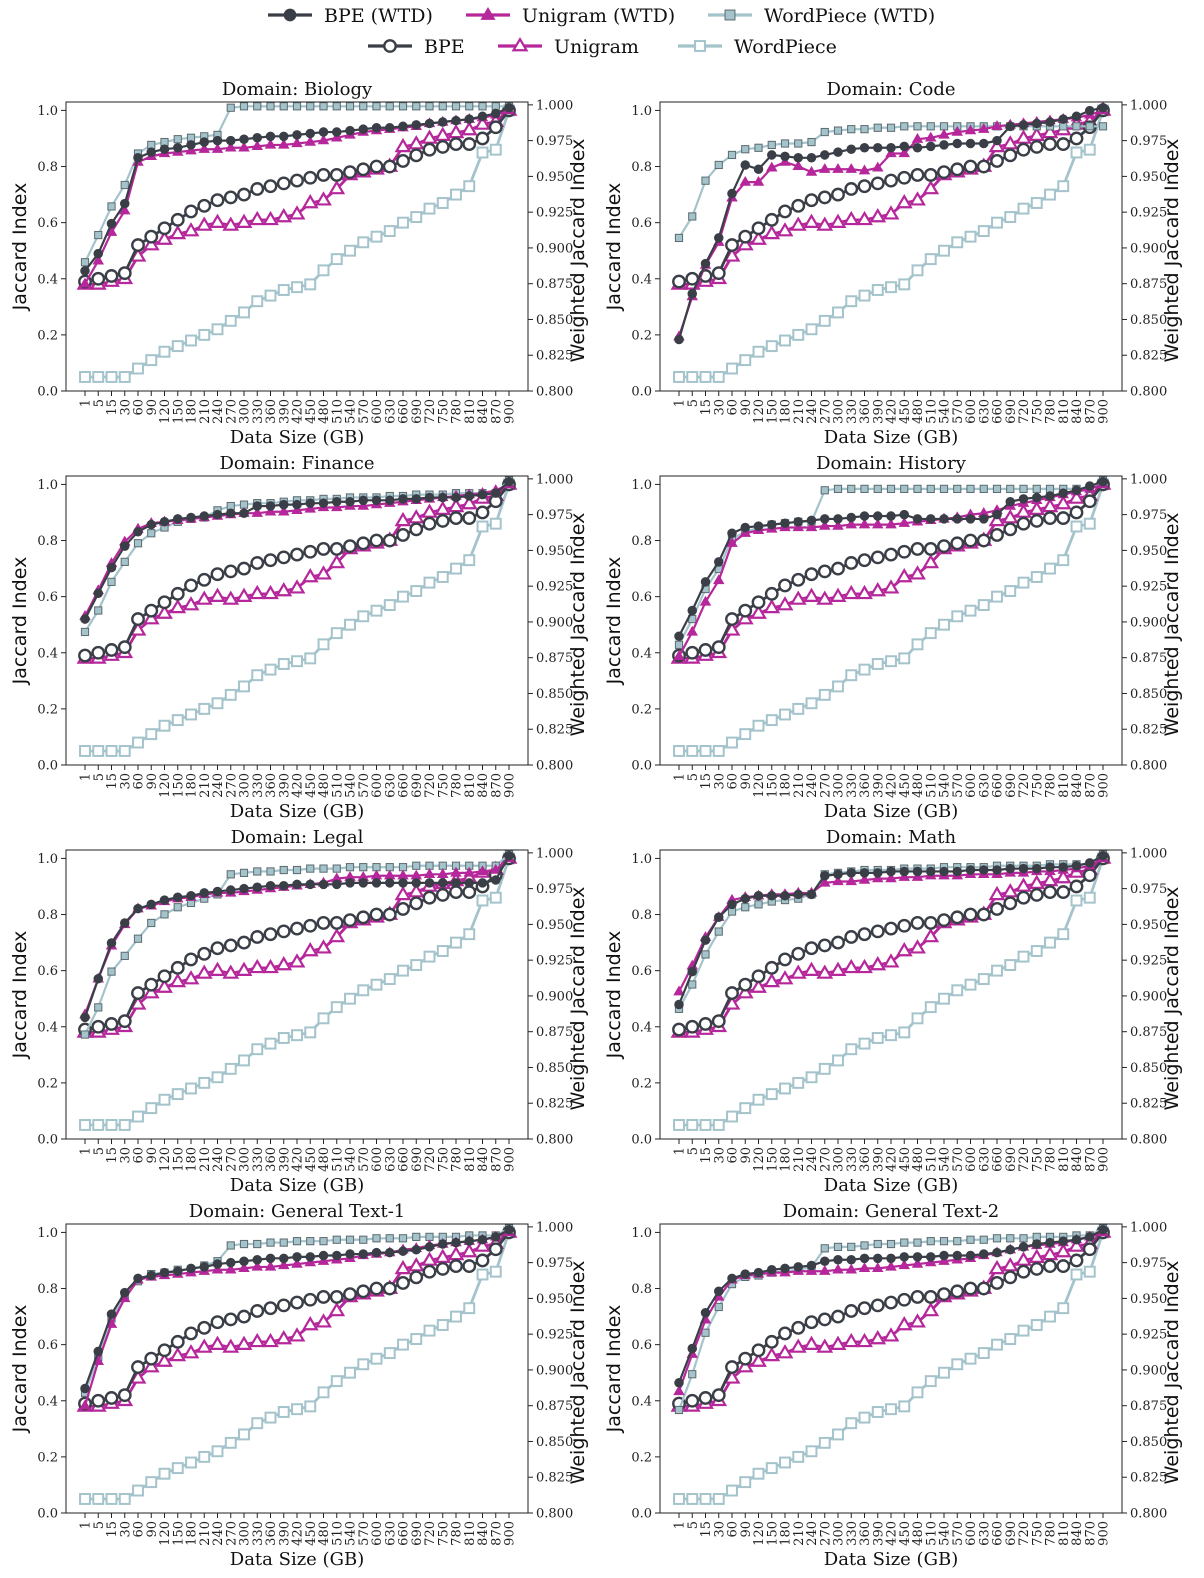 Image resolution: width=1204 pixels, height=1578 pixels. Describe the element at coordinates (554, 622) in the screenshot. I see `right-tick-label: 0.900` at that location.